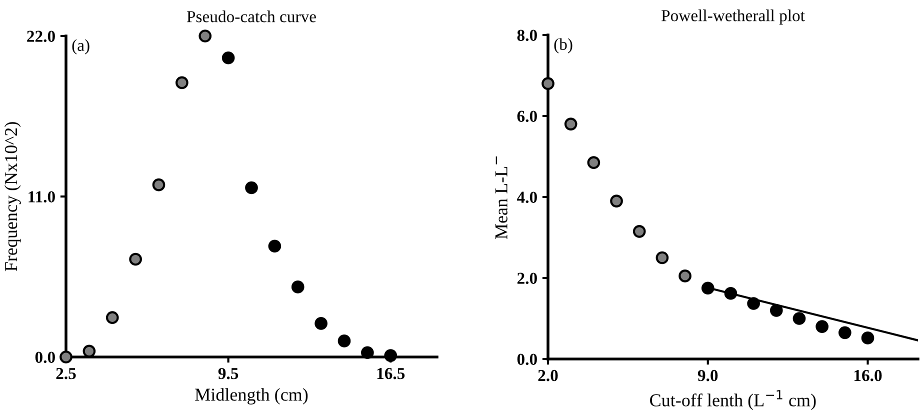 Image resolution: width=920 pixels, height=415 pixels. Describe the element at coordinates (251, 396) in the screenshot. I see `x-axis-title: Midlength (cm)` at that location.